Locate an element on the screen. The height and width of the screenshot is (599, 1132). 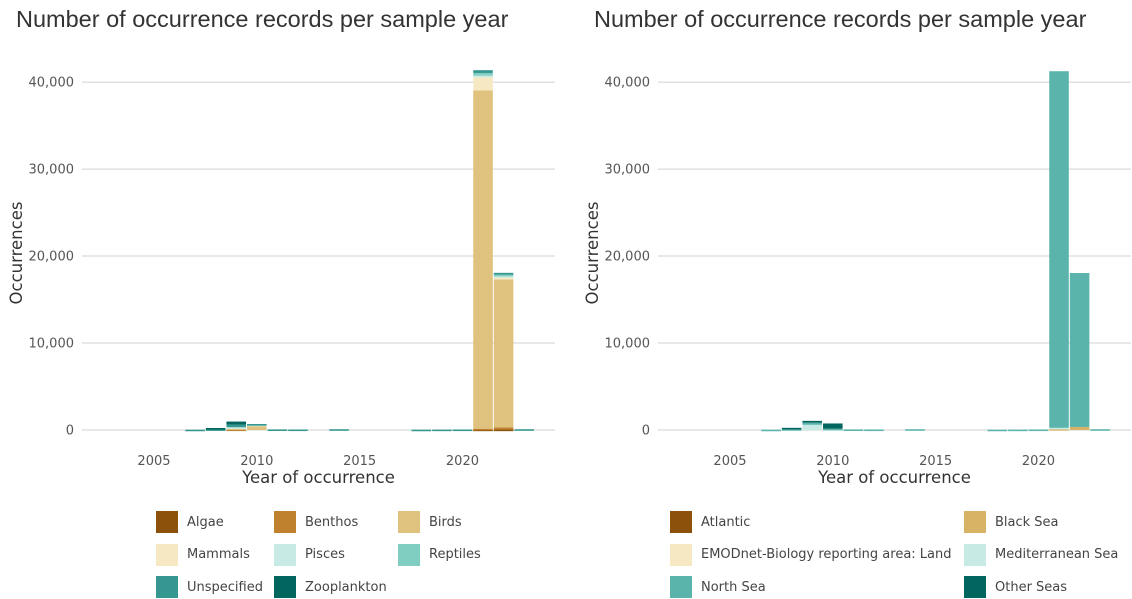
legend-label: Other Seas is located at coordinates (1031, 587).